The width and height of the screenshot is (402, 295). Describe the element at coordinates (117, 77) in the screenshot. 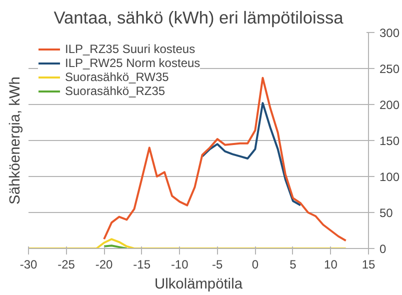

I see `legend-label: Suorasähkö_RW35` at that location.